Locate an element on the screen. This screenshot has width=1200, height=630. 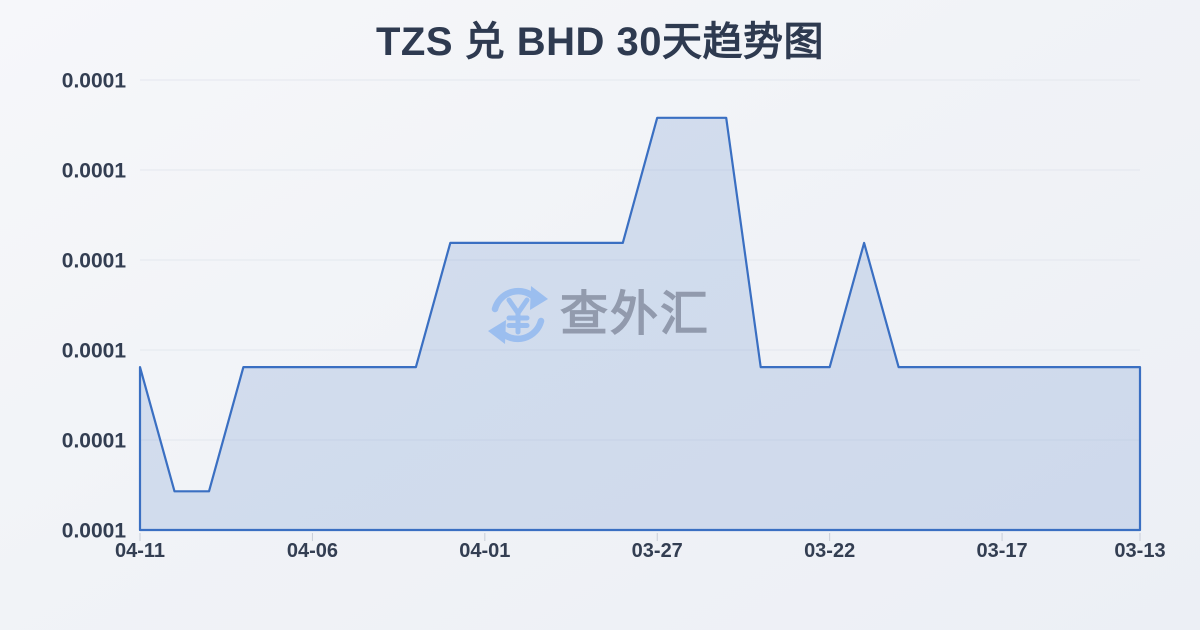
x-axis-label: 03-17 is located at coordinates (1001, 551).